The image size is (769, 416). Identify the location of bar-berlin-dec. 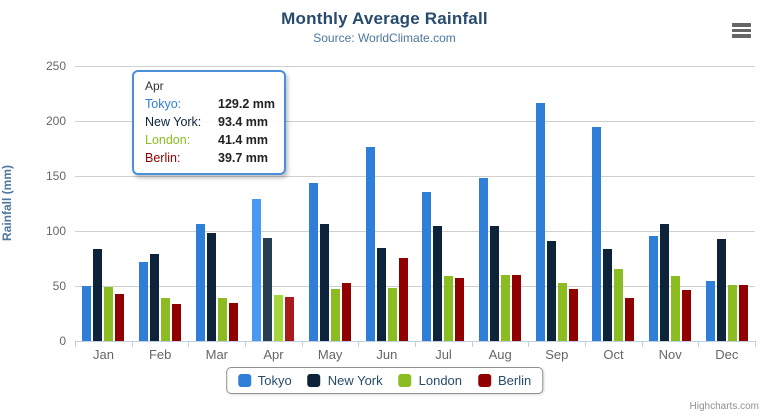
(743, 312).